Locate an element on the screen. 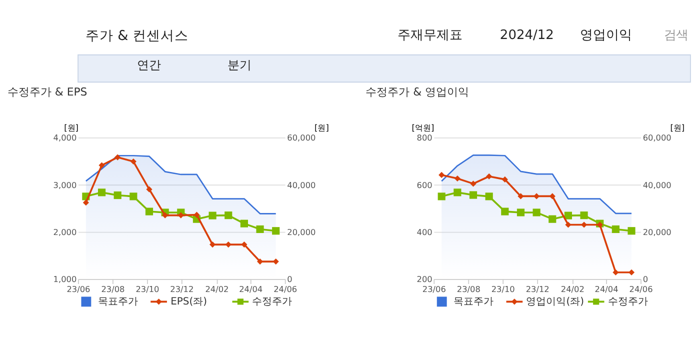 The height and width of the screenshot is (349, 695). y-tick-label: 3,000 is located at coordinates (65, 185).